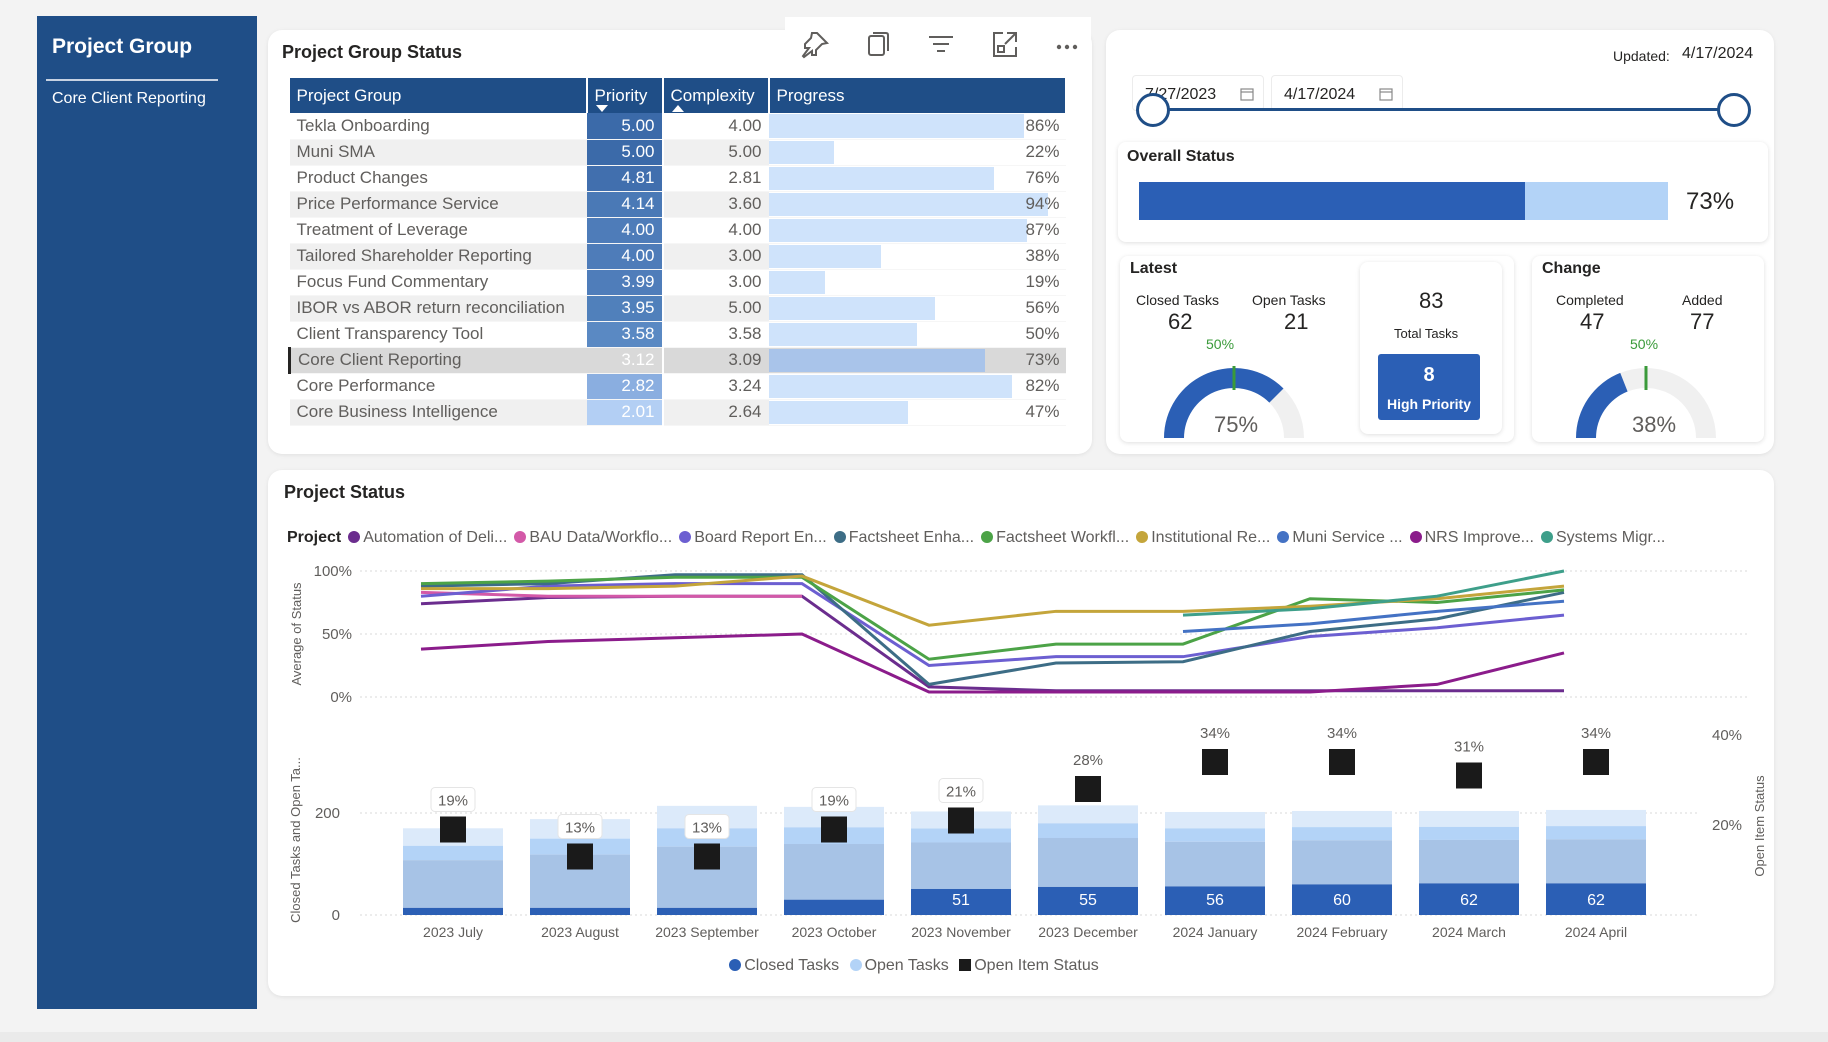  I want to click on focus-mode-icon, so click(1005, 45).